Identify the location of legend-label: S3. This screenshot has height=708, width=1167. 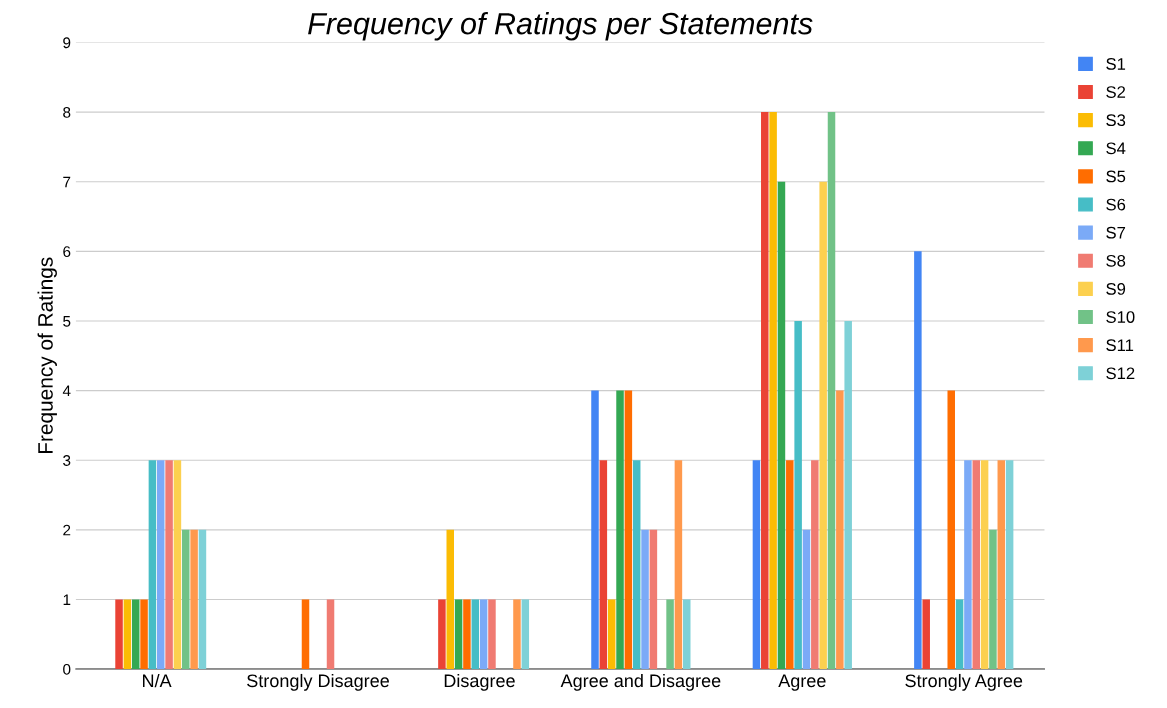
(1116, 120).